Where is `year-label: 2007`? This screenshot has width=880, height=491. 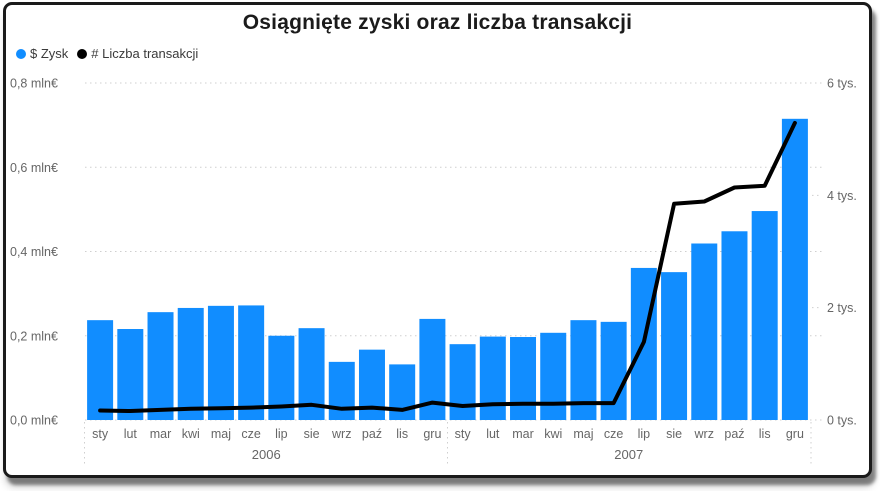
year-label: 2007 is located at coordinates (628, 454).